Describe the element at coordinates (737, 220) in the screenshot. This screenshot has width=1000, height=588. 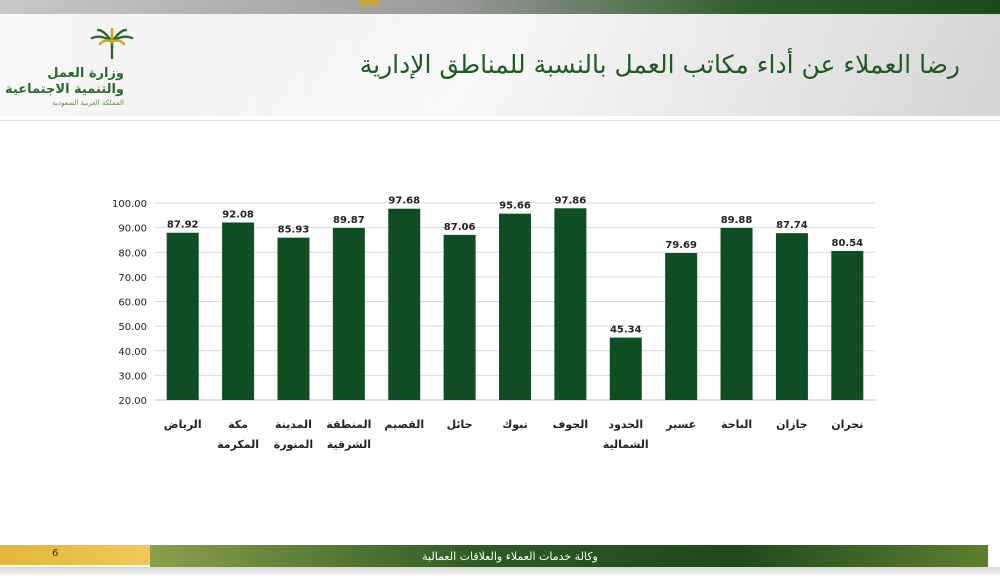
I see `bar-value-label: 89.88` at that location.